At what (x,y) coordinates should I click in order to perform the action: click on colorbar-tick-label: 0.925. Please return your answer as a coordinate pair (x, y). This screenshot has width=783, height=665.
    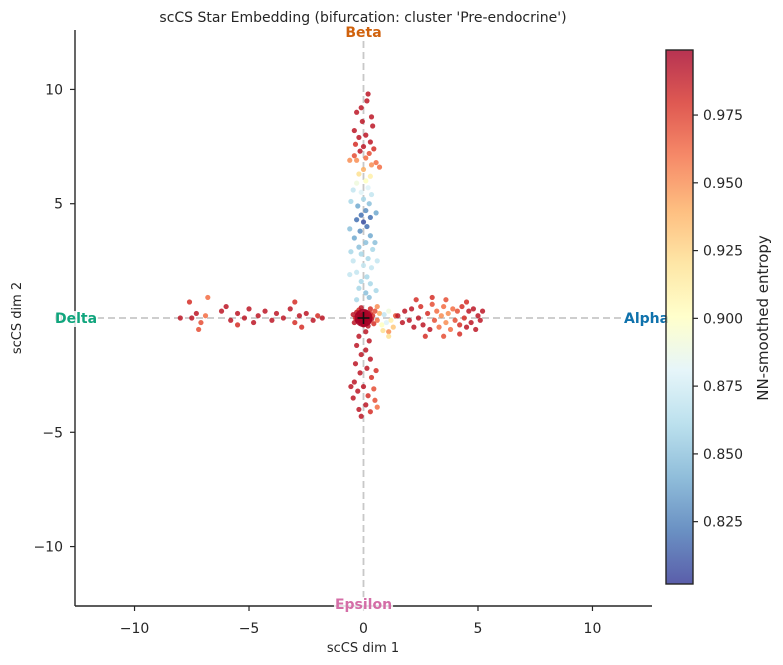
    Looking at the image, I should click on (723, 252).